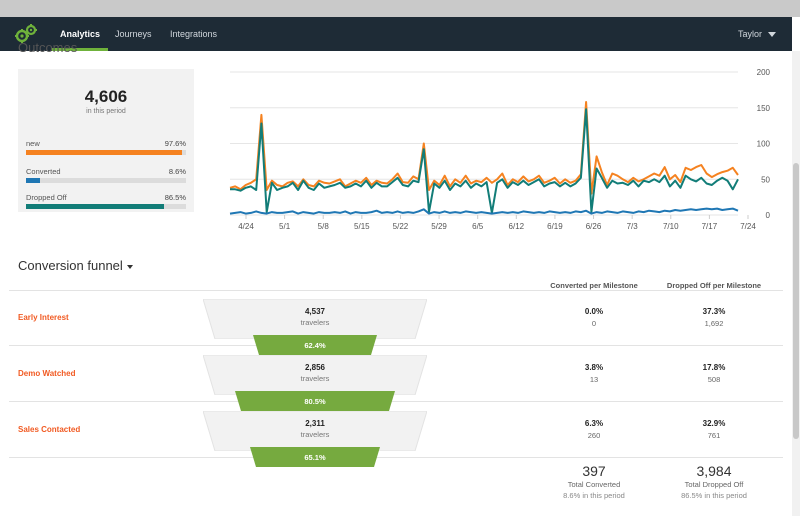 This screenshot has width=800, height=516. I want to click on stage-travelers-unit: travelers, so click(315, 378).